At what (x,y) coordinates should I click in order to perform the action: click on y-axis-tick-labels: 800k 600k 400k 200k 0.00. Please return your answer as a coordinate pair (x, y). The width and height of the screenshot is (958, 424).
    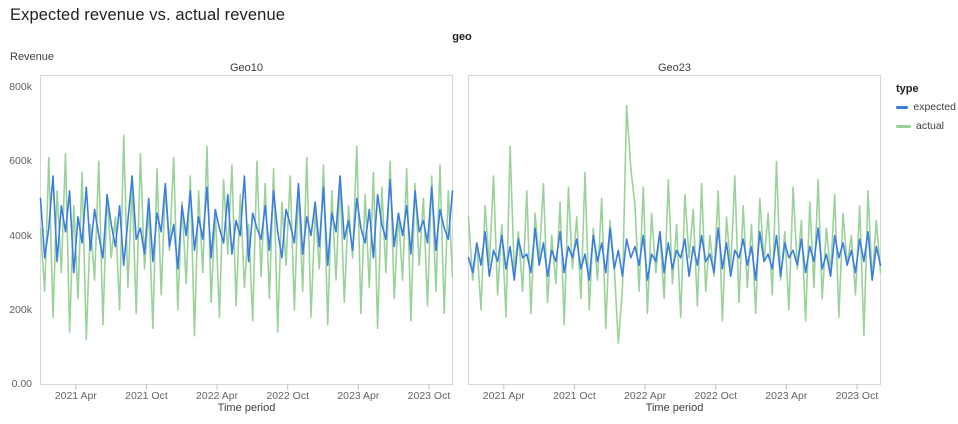
    Looking at the image, I should click on (17, 212).